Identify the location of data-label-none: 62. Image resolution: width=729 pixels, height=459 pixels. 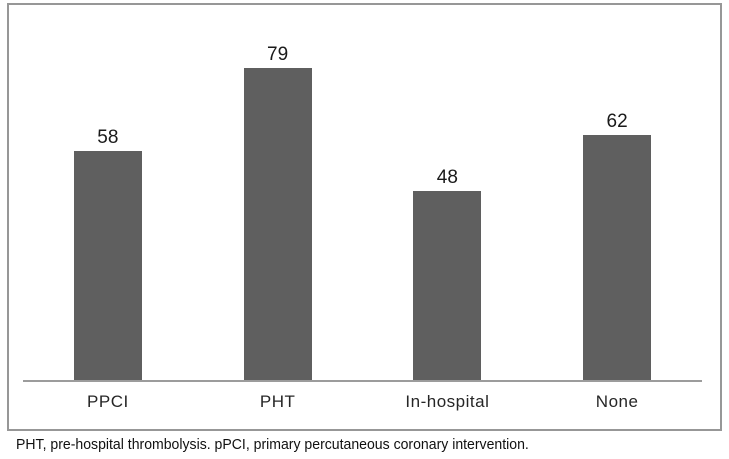
(617, 121).